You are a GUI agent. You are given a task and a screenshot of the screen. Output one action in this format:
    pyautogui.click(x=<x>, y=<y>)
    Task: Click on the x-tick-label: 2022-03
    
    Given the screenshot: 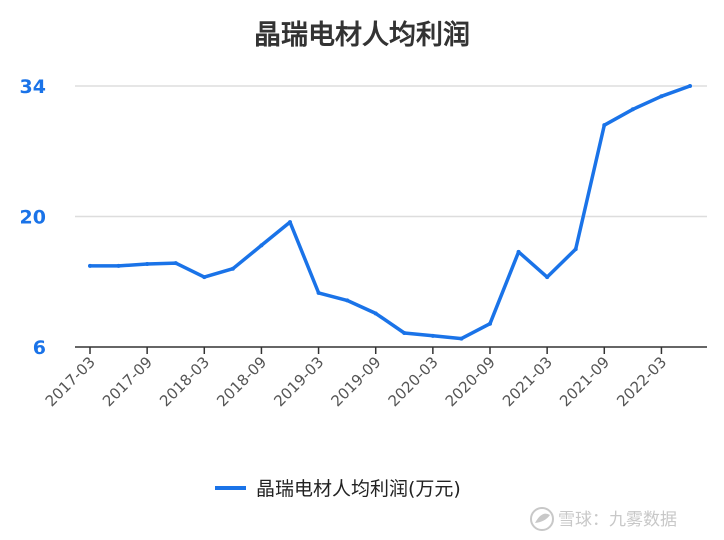 What is the action you would take?
    pyautogui.click(x=641, y=381)
    